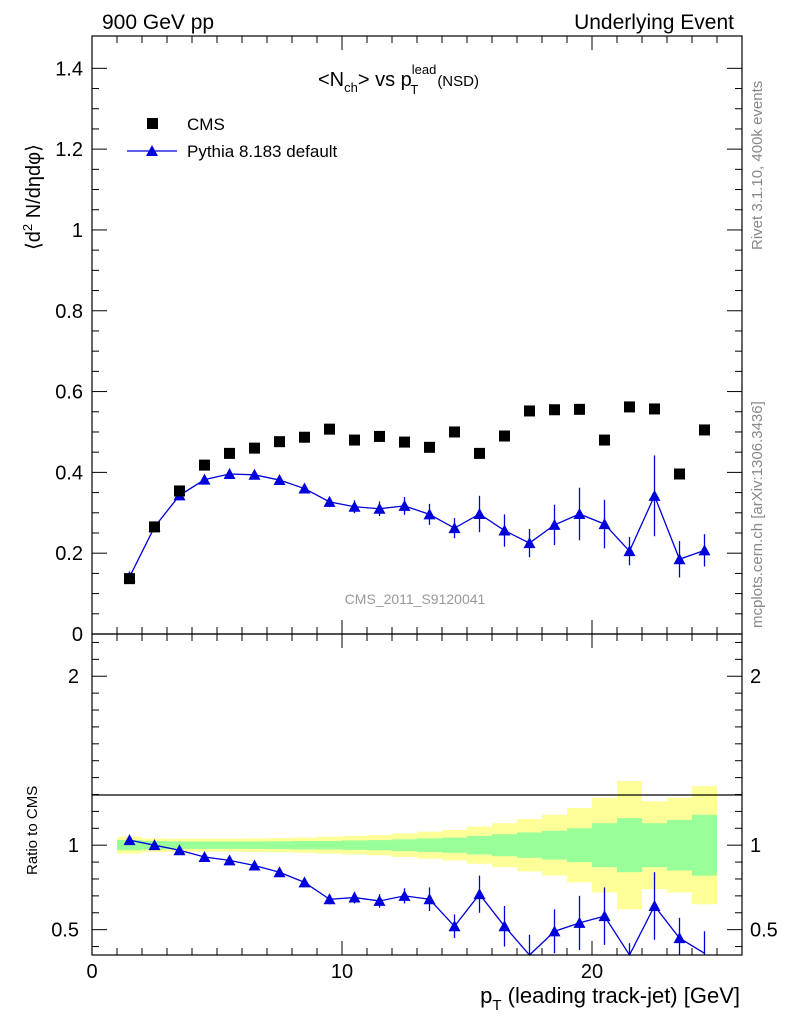 The width and height of the screenshot is (786, 1024). What do you see at coordinates (755, 846) in the screenshot?
I see `ratio-y-tick-label-right: 1` at bounding box center [755, 846].